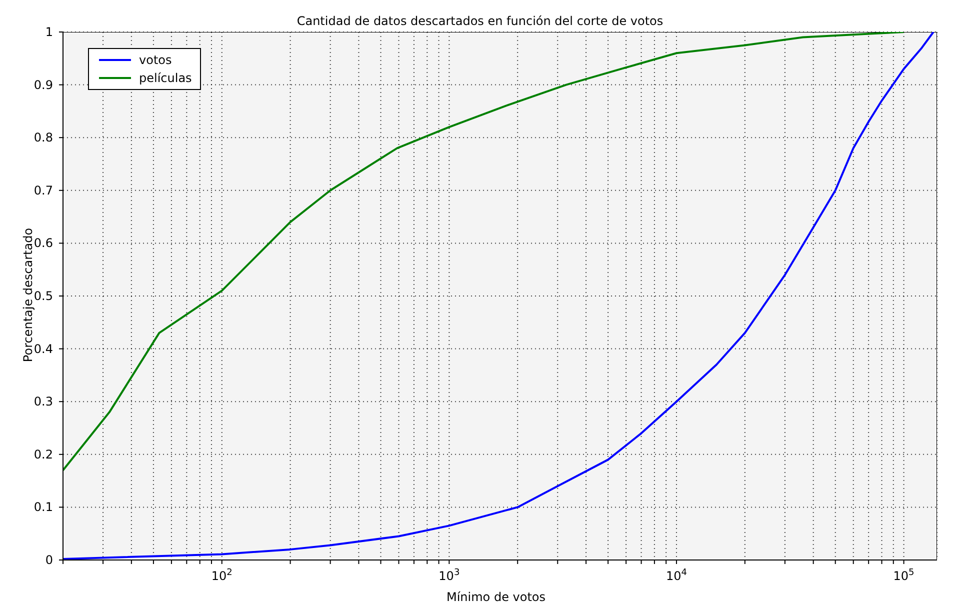 The image size is (960, 612). I want to click on chart-title: Cantidad de datos descartados en función del corte de votos, so click(480, 21).